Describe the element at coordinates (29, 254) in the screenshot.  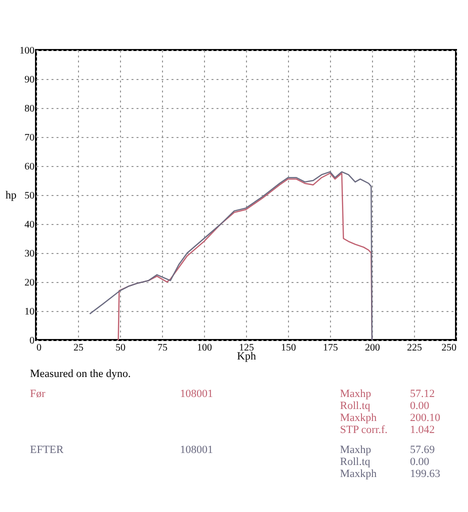
I see `y-tick-label: 30` at that location.